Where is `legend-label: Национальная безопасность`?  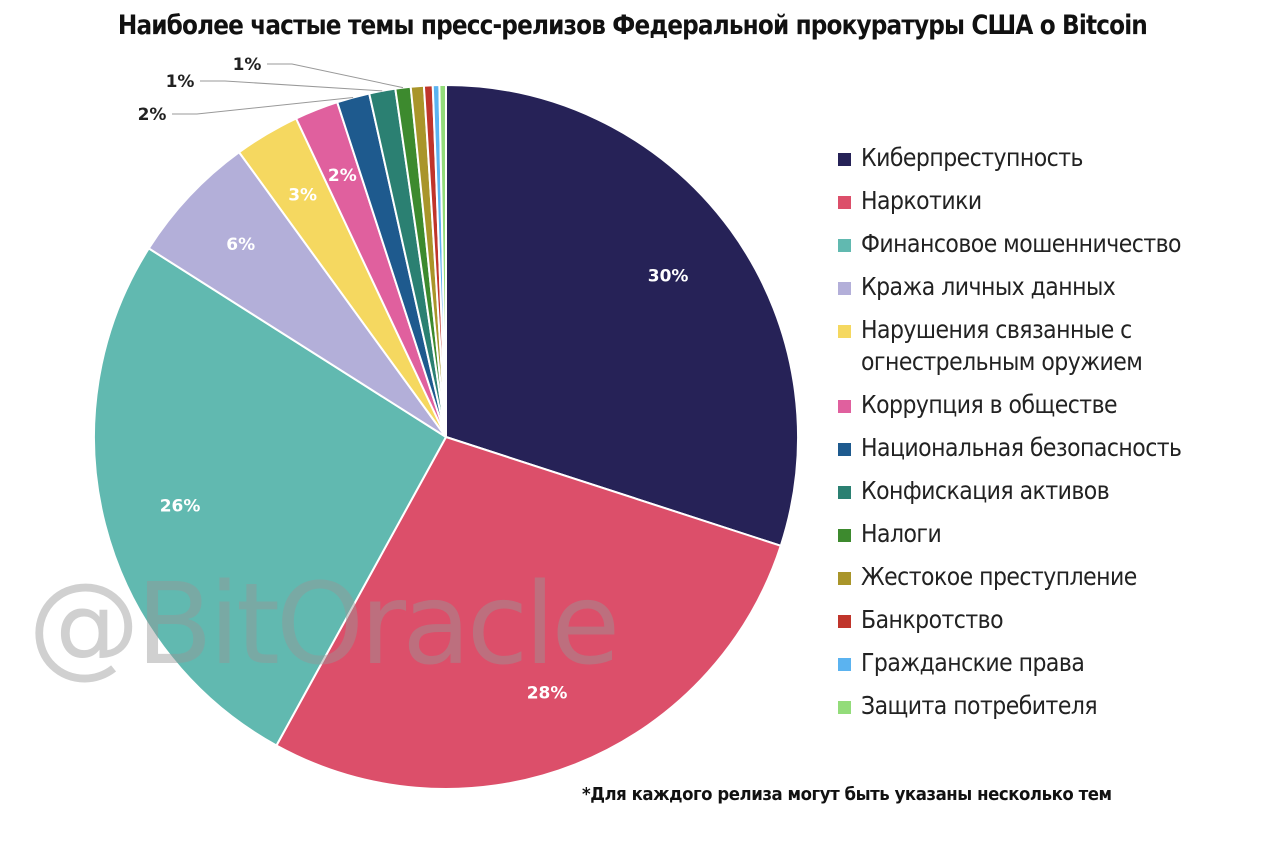
legend-label: Национальная безопасность is located at coordinates (1021, 447).